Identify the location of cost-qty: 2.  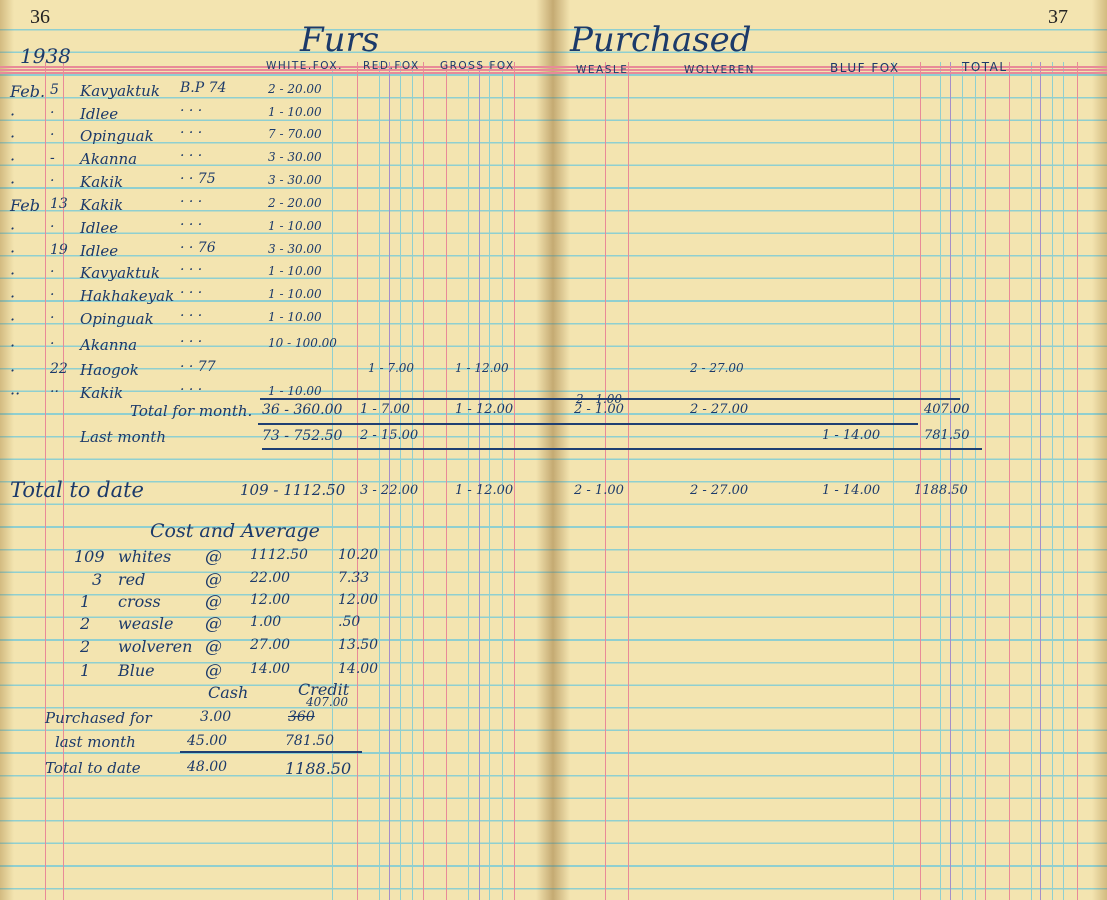
(85, 646).